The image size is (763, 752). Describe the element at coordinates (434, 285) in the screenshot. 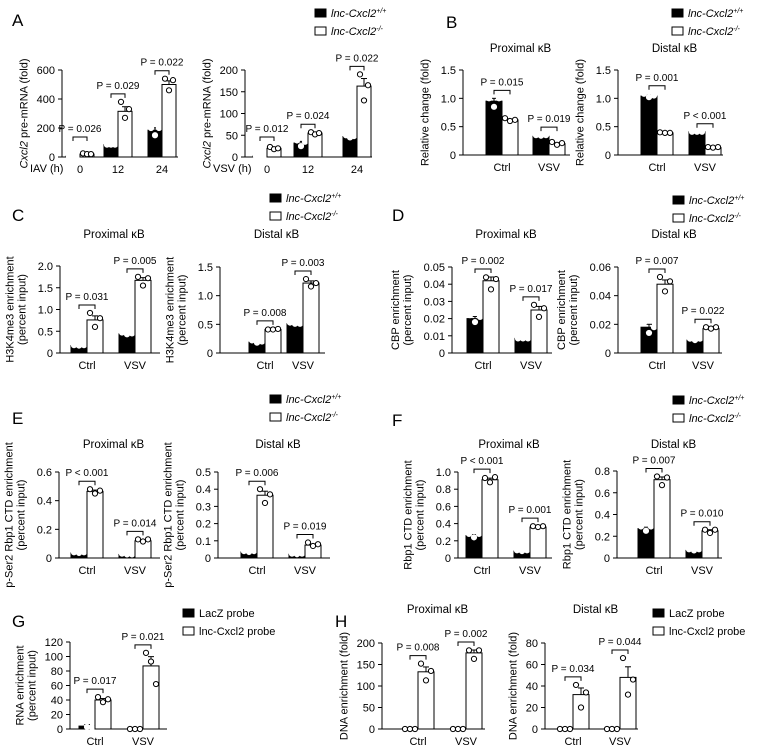

I see `y-tick-label: 0.04` at that location.